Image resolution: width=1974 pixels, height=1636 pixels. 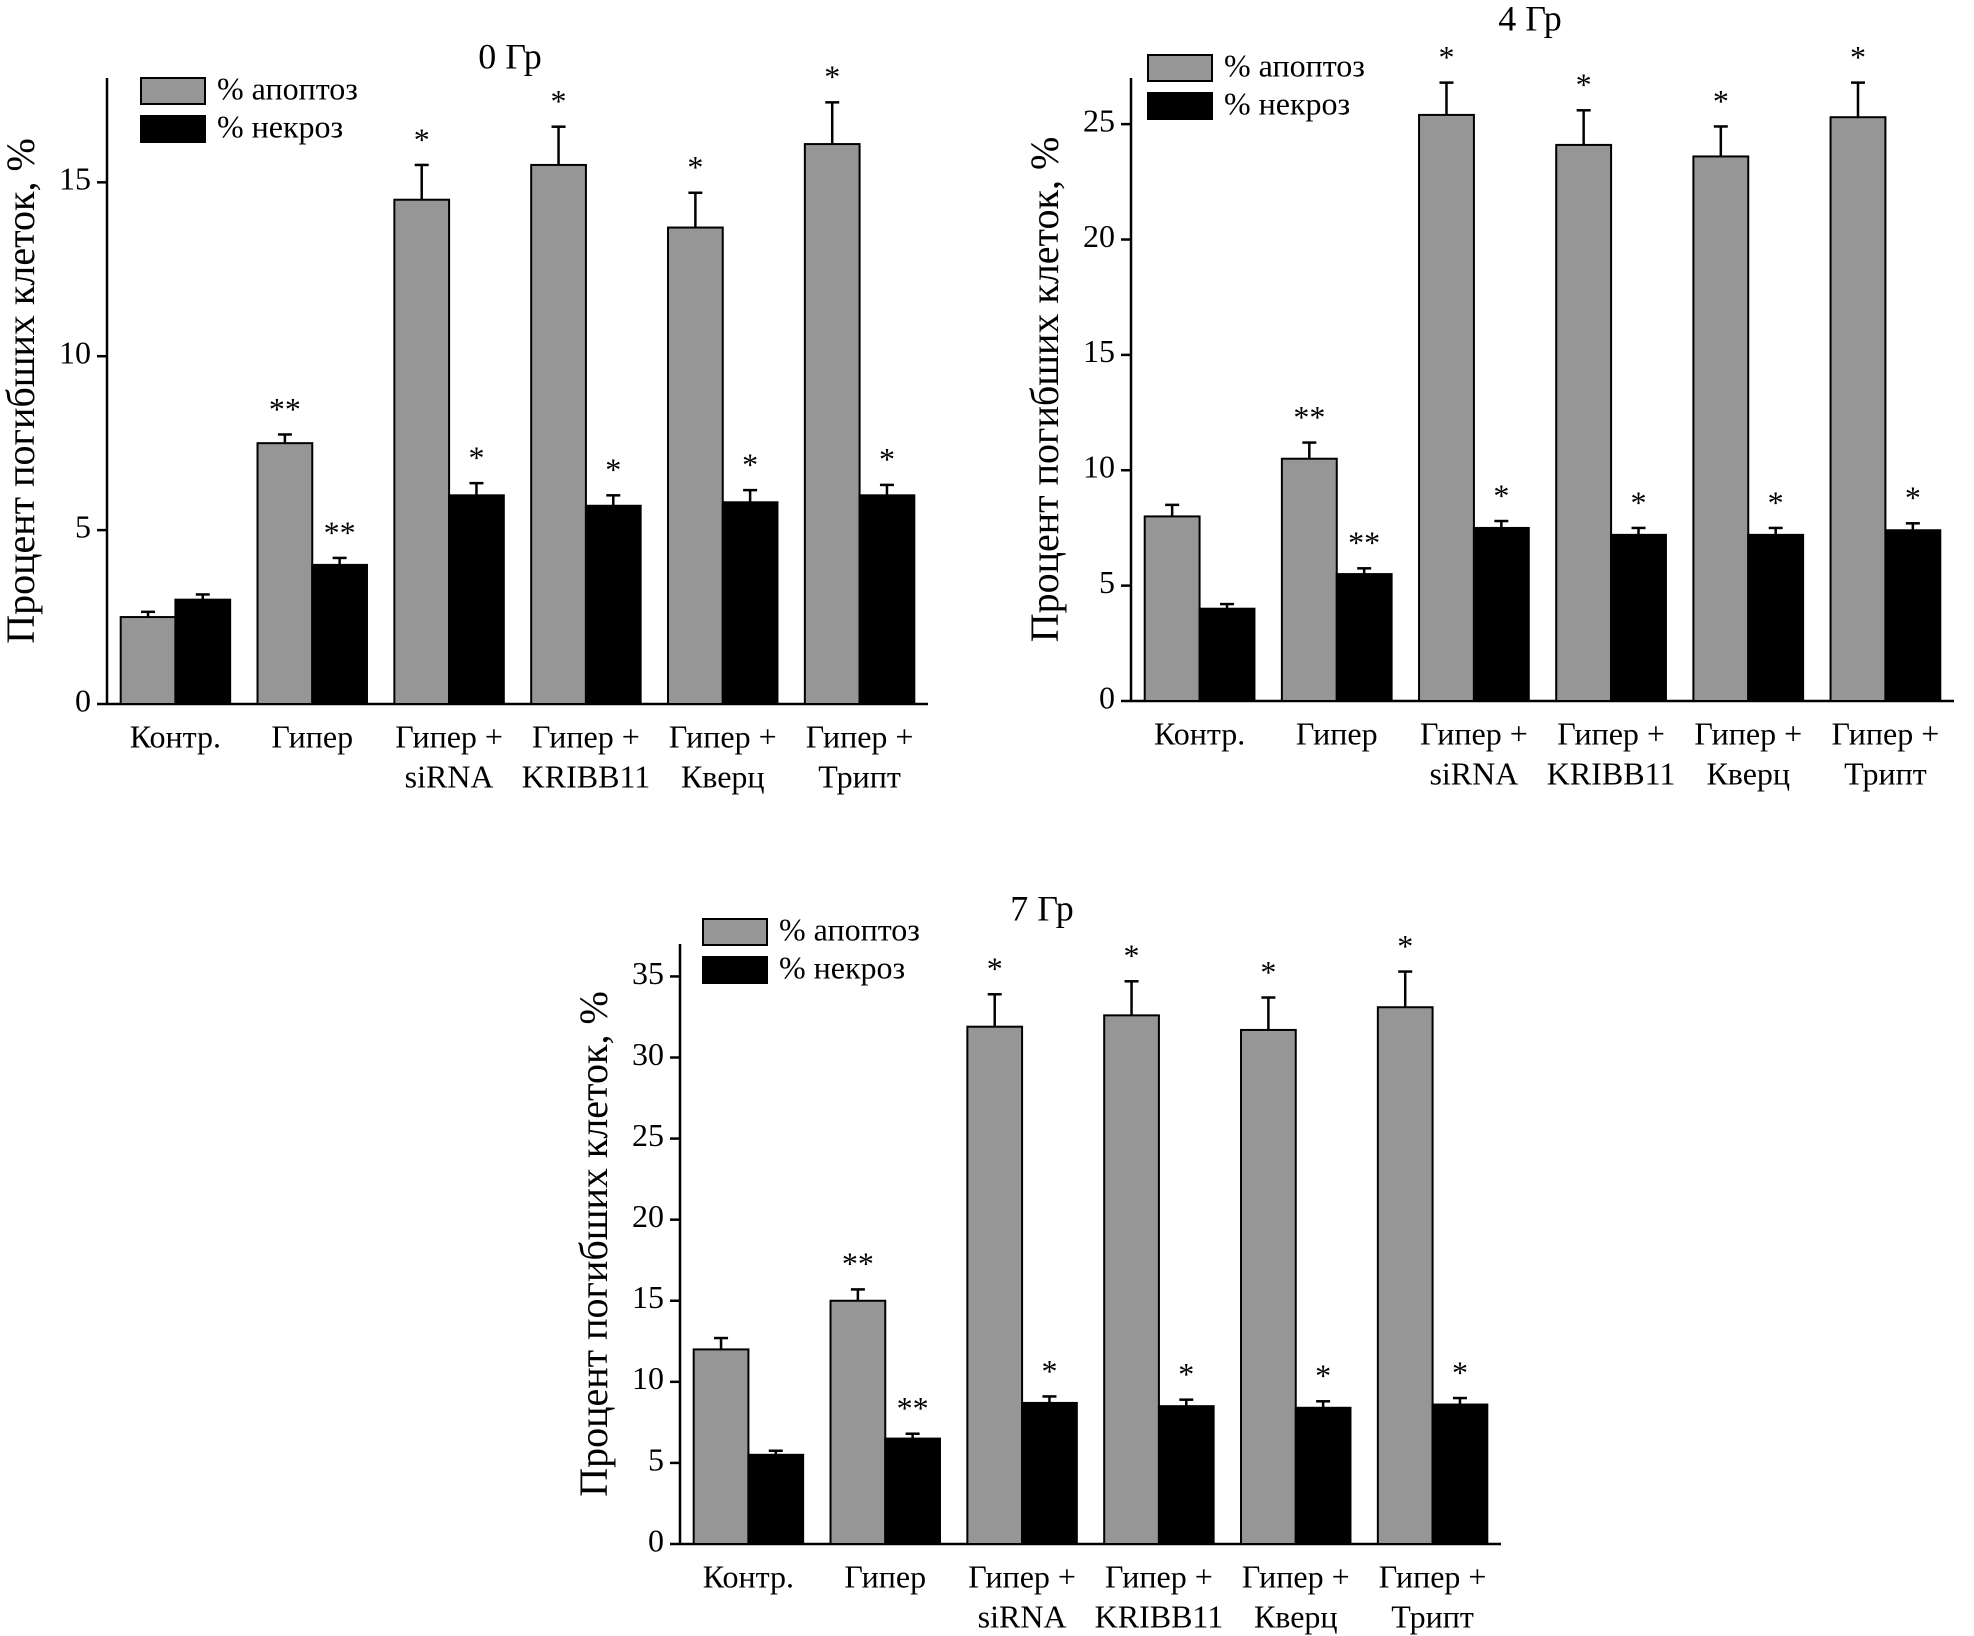 What do you see at coordinates (648, 1135) in the screenshot?
I see `y-tick-label: 25` at bounding box center [648, 1135].